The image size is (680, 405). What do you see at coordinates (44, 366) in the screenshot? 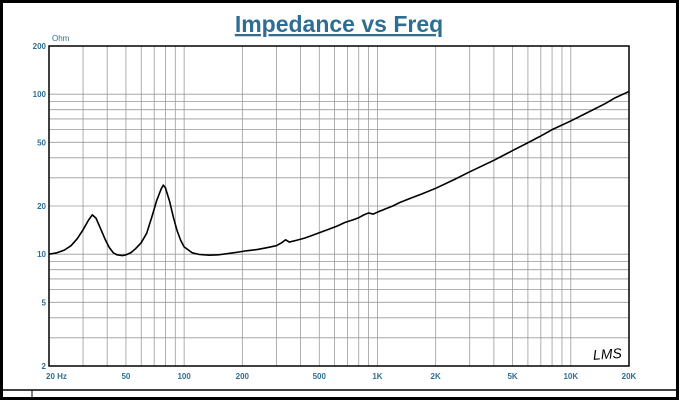
I see `y-tick-label: 2` at bounding box center [44, 366].